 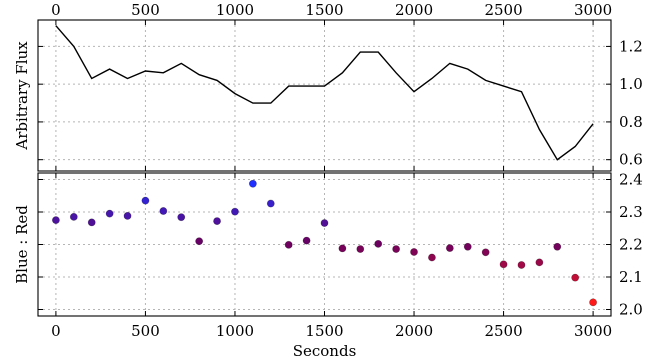 I want to click on flux-x-tick-label: 2500, so click(x=503, y=10).